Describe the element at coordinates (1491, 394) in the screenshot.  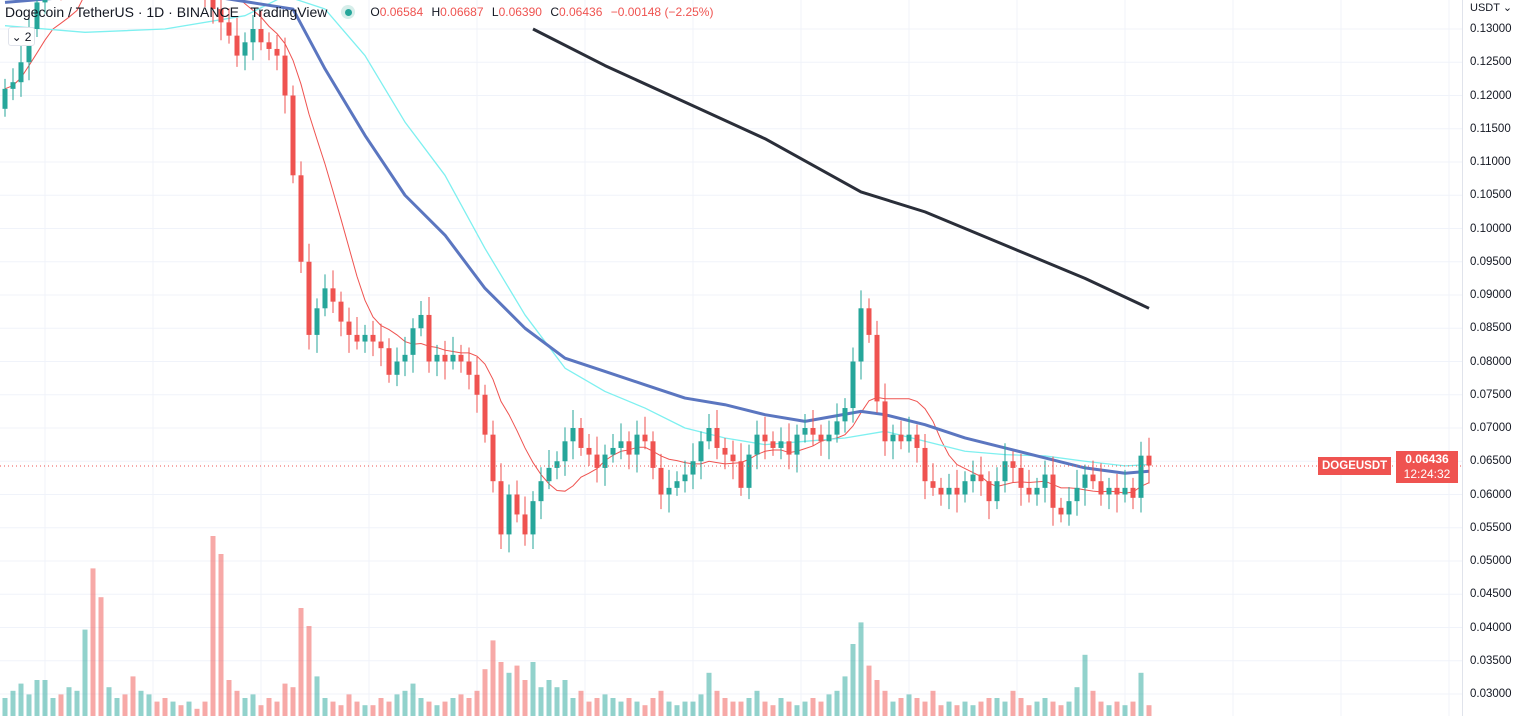
I see `price-tick: 0.07500` at that location.